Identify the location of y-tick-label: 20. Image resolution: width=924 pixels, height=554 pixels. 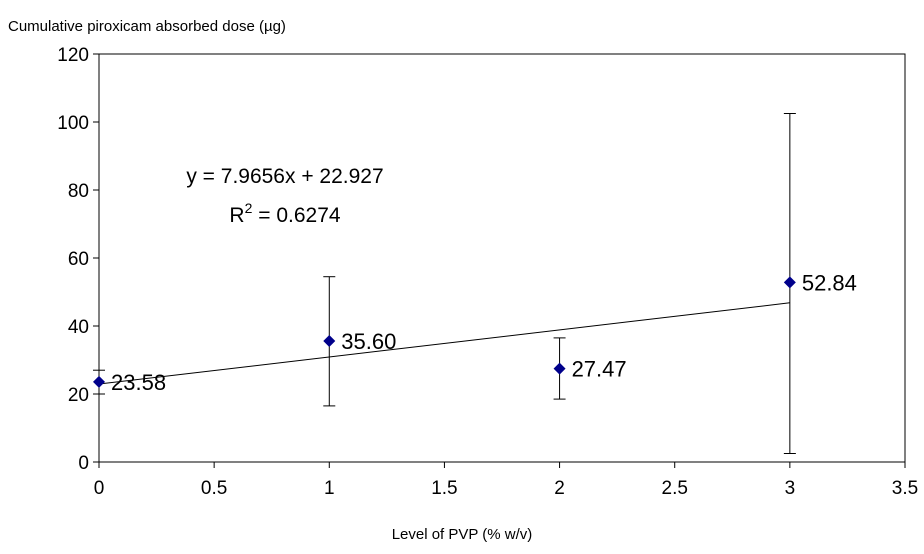
(78, 395).